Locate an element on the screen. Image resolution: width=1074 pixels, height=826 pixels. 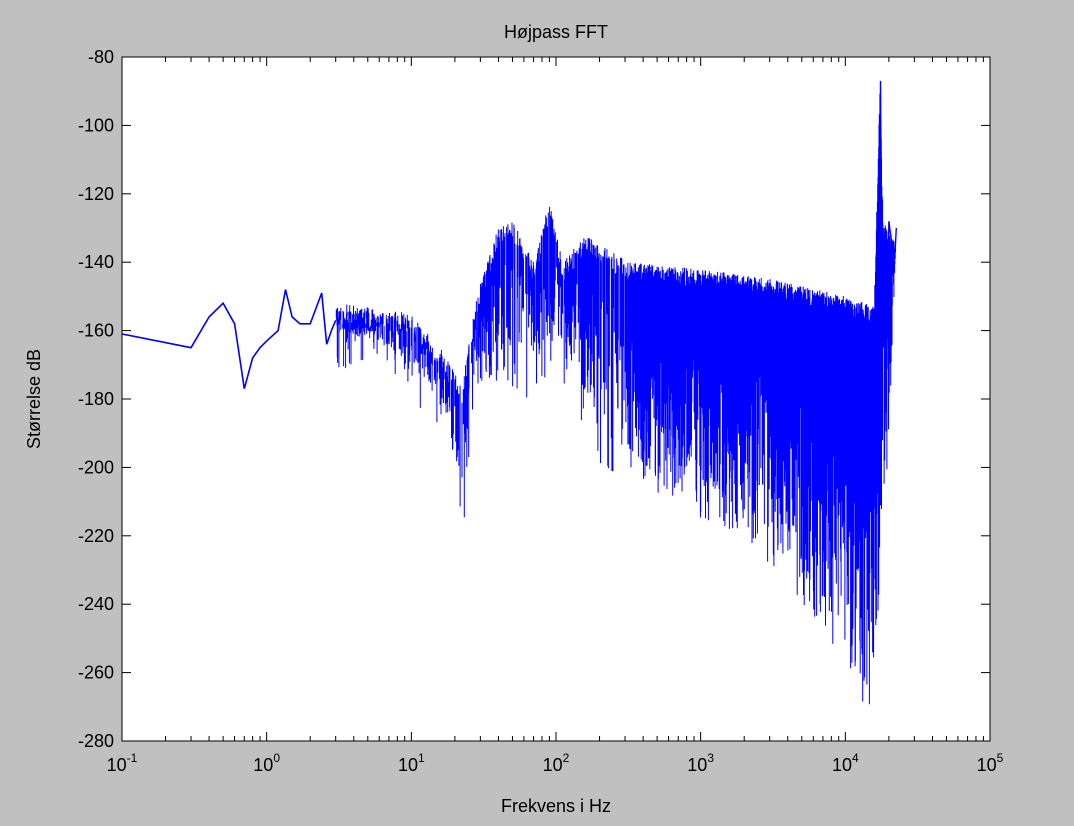
y-tick-label: -160 is located at coordinates (96, 331).